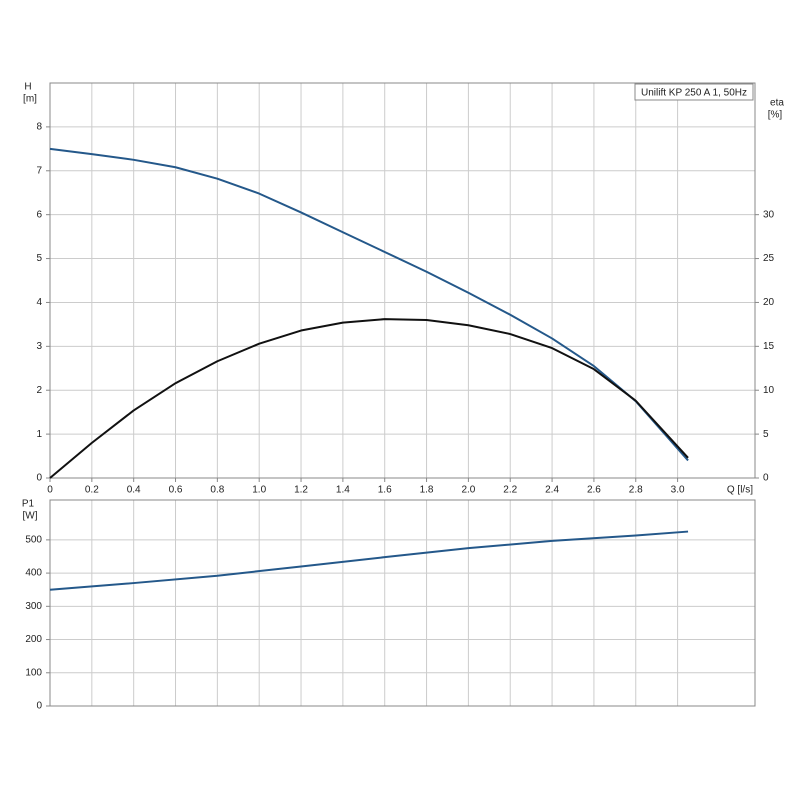 This screenshot has height=805, width=800. What do you see at coordinates (769, 258) in the screenshot?
I see `y2-tick-label: 25` at bounding box center [769, 258].